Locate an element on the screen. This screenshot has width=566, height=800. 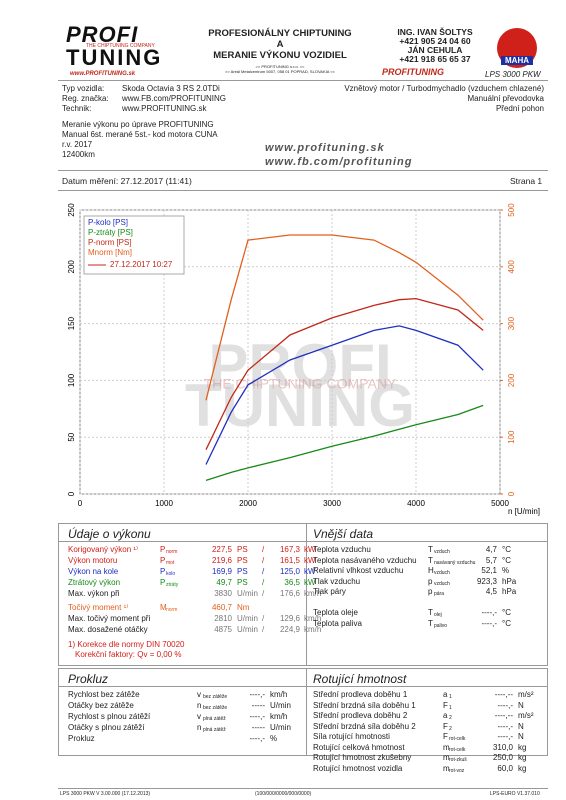
row-label: Výkon motoru is located at coordinates (93, 560).